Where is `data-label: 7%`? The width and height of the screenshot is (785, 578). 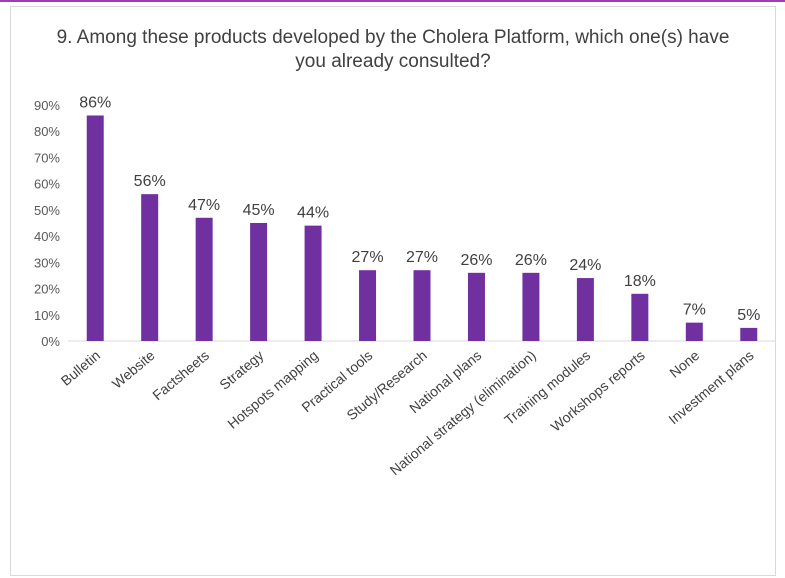 data-label: 7% is located at coordinates (694, 310).